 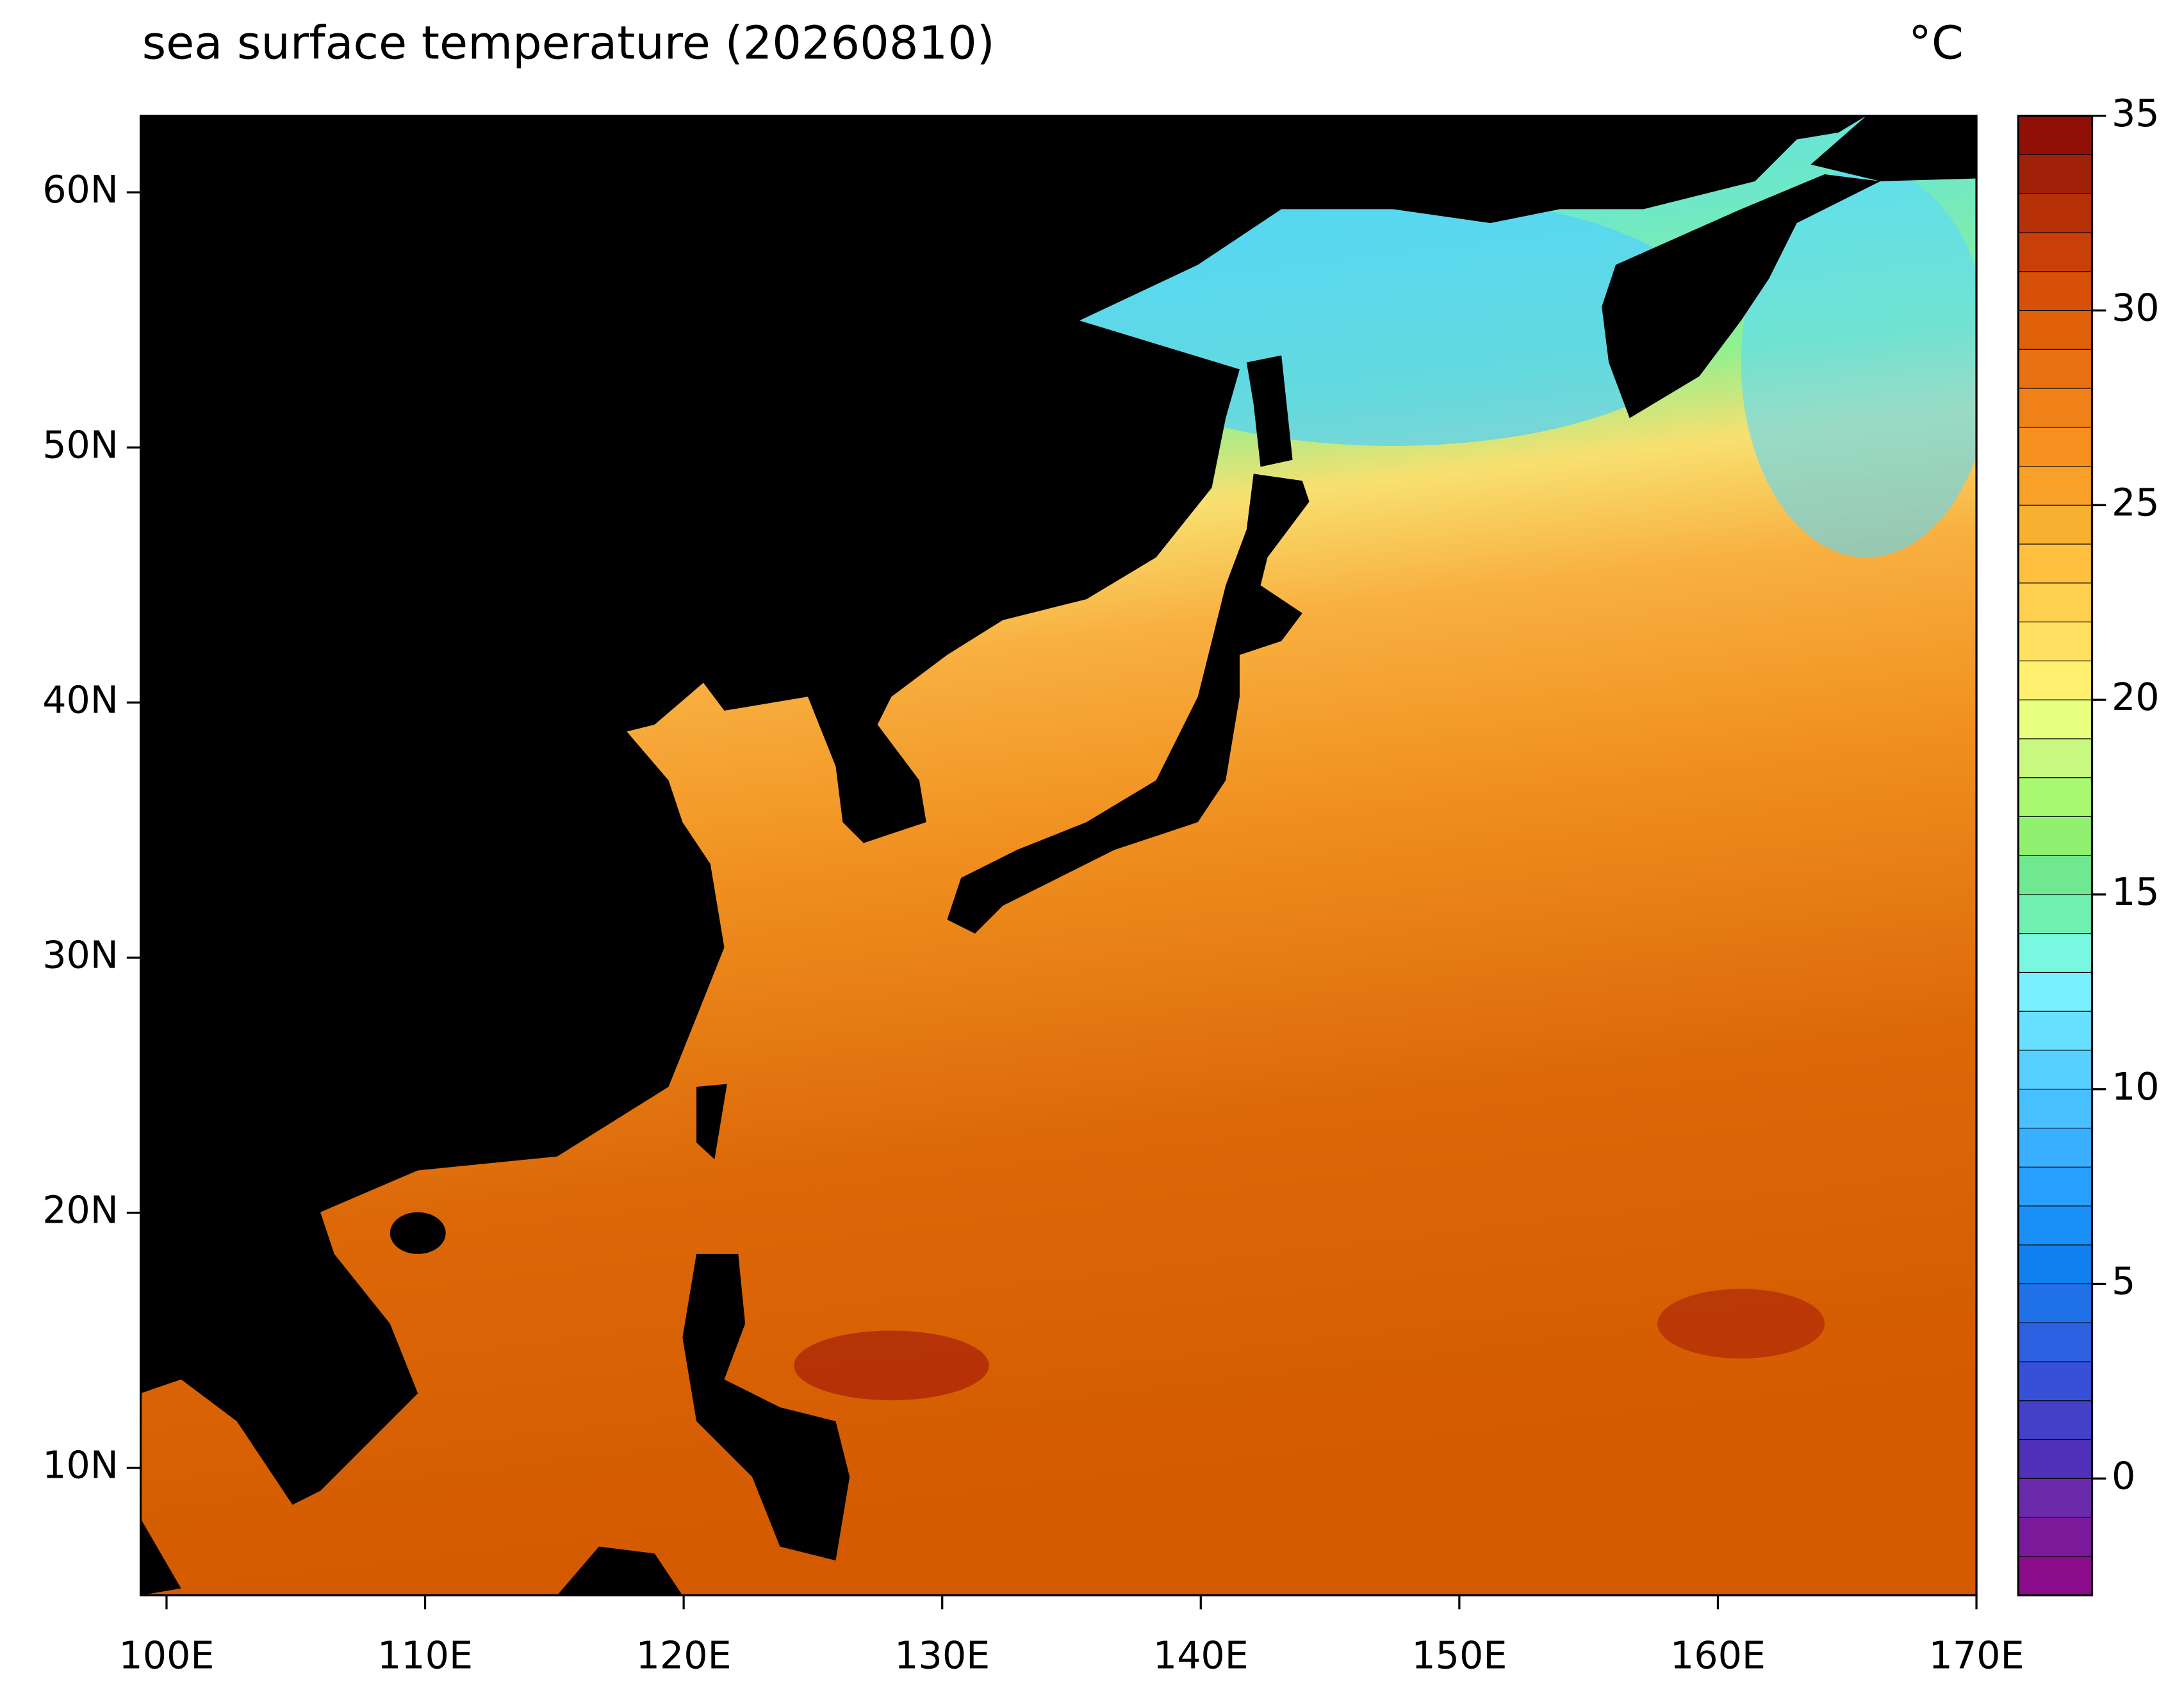 I want to click on x-tick-label: 130E, so click(x=942, y=1656).